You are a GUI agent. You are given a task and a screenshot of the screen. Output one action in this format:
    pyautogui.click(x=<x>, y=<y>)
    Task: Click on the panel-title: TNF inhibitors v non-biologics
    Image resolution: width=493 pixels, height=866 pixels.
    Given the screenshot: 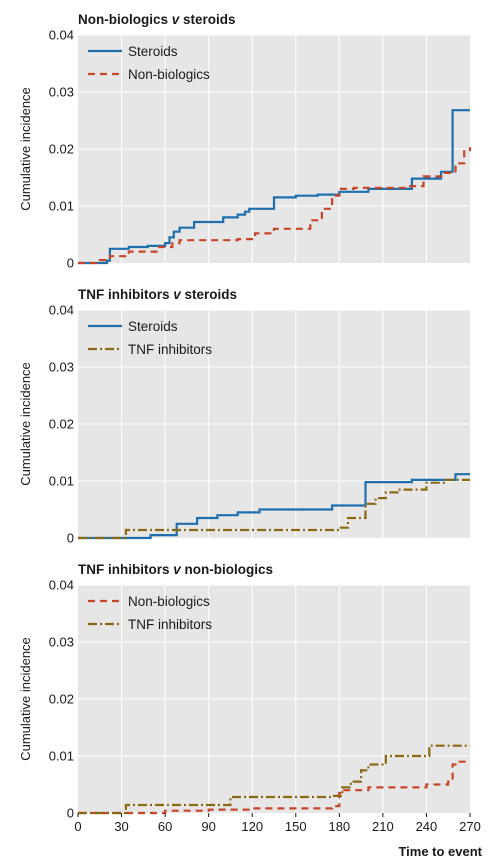 What is the action you would take?
    pyautogui.click(x=175, y=569)
    